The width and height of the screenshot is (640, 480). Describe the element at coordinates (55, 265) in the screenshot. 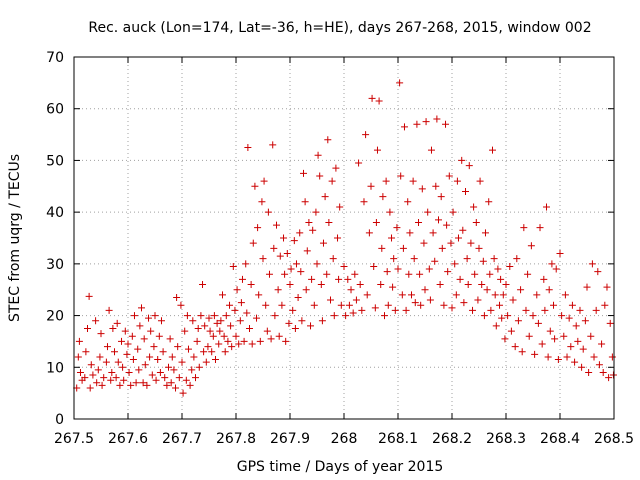

I see `y-tick-label: 30` at that location.